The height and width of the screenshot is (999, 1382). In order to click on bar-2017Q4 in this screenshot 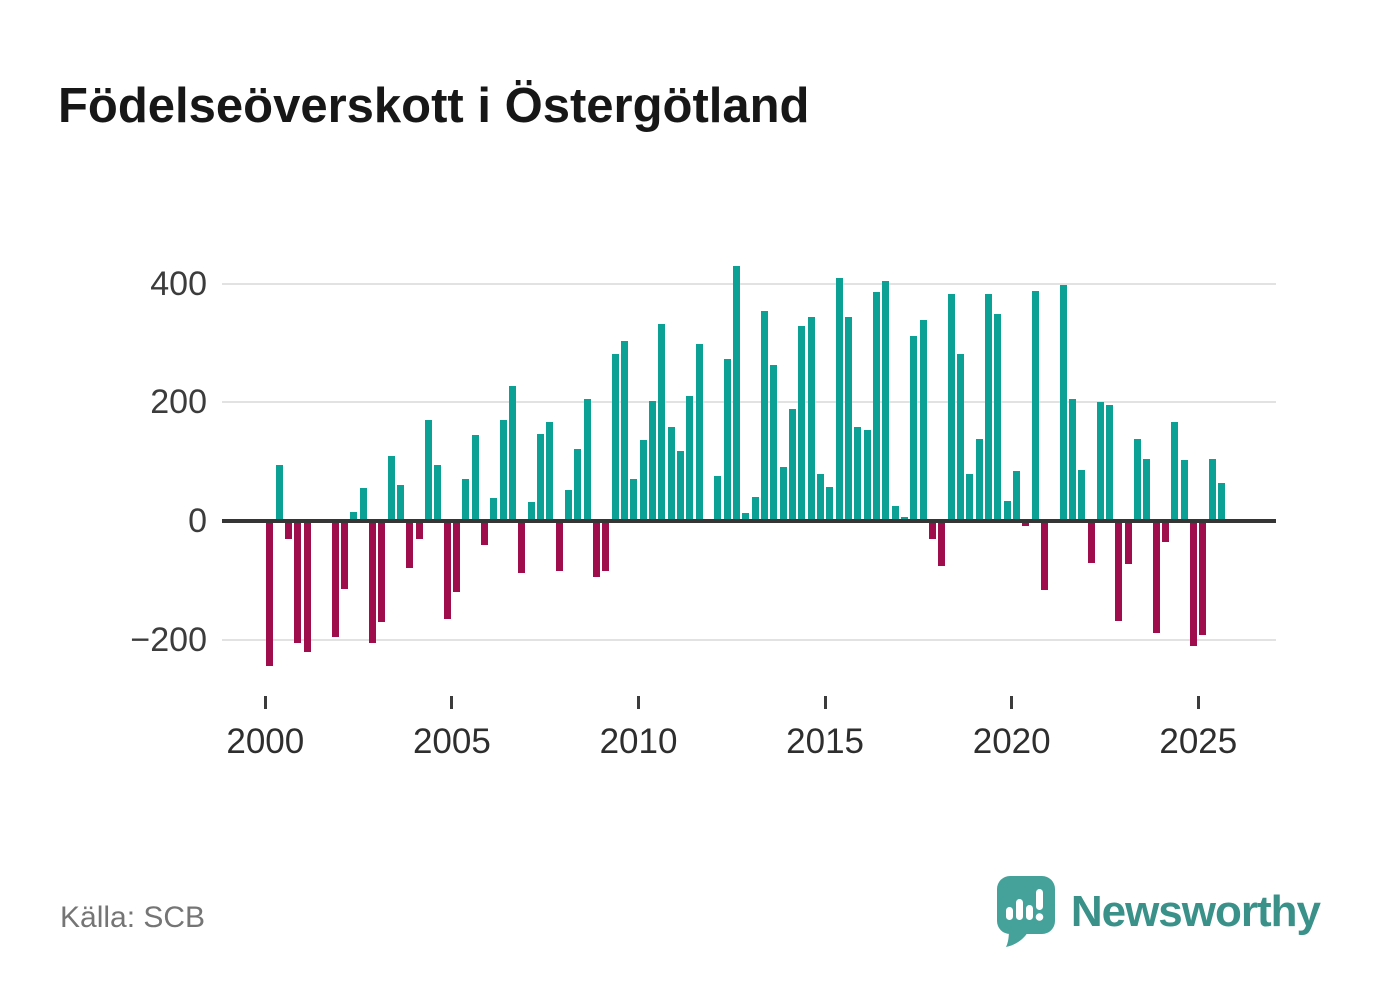, I will do `click(932, 530)`.